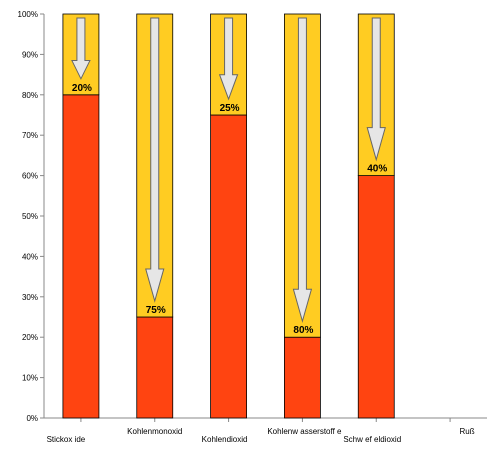  I want to click on x-category-label: Stickox ide, so click(66, 439).